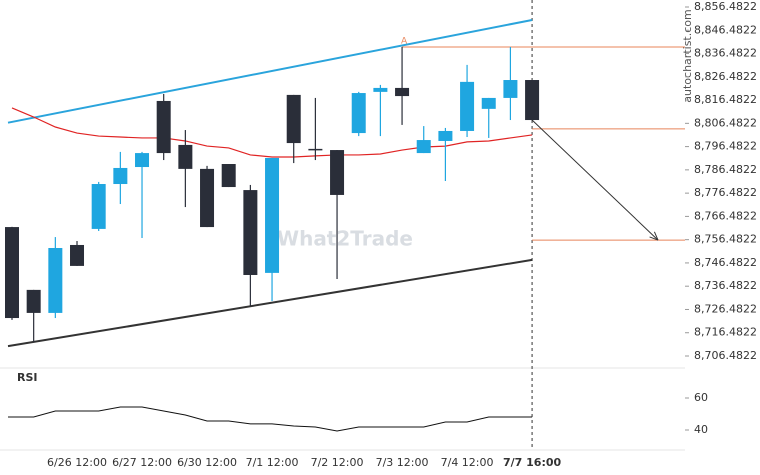 The image size is (760, 475). I want to click on watermark: What2Trade, so click(345, 239).